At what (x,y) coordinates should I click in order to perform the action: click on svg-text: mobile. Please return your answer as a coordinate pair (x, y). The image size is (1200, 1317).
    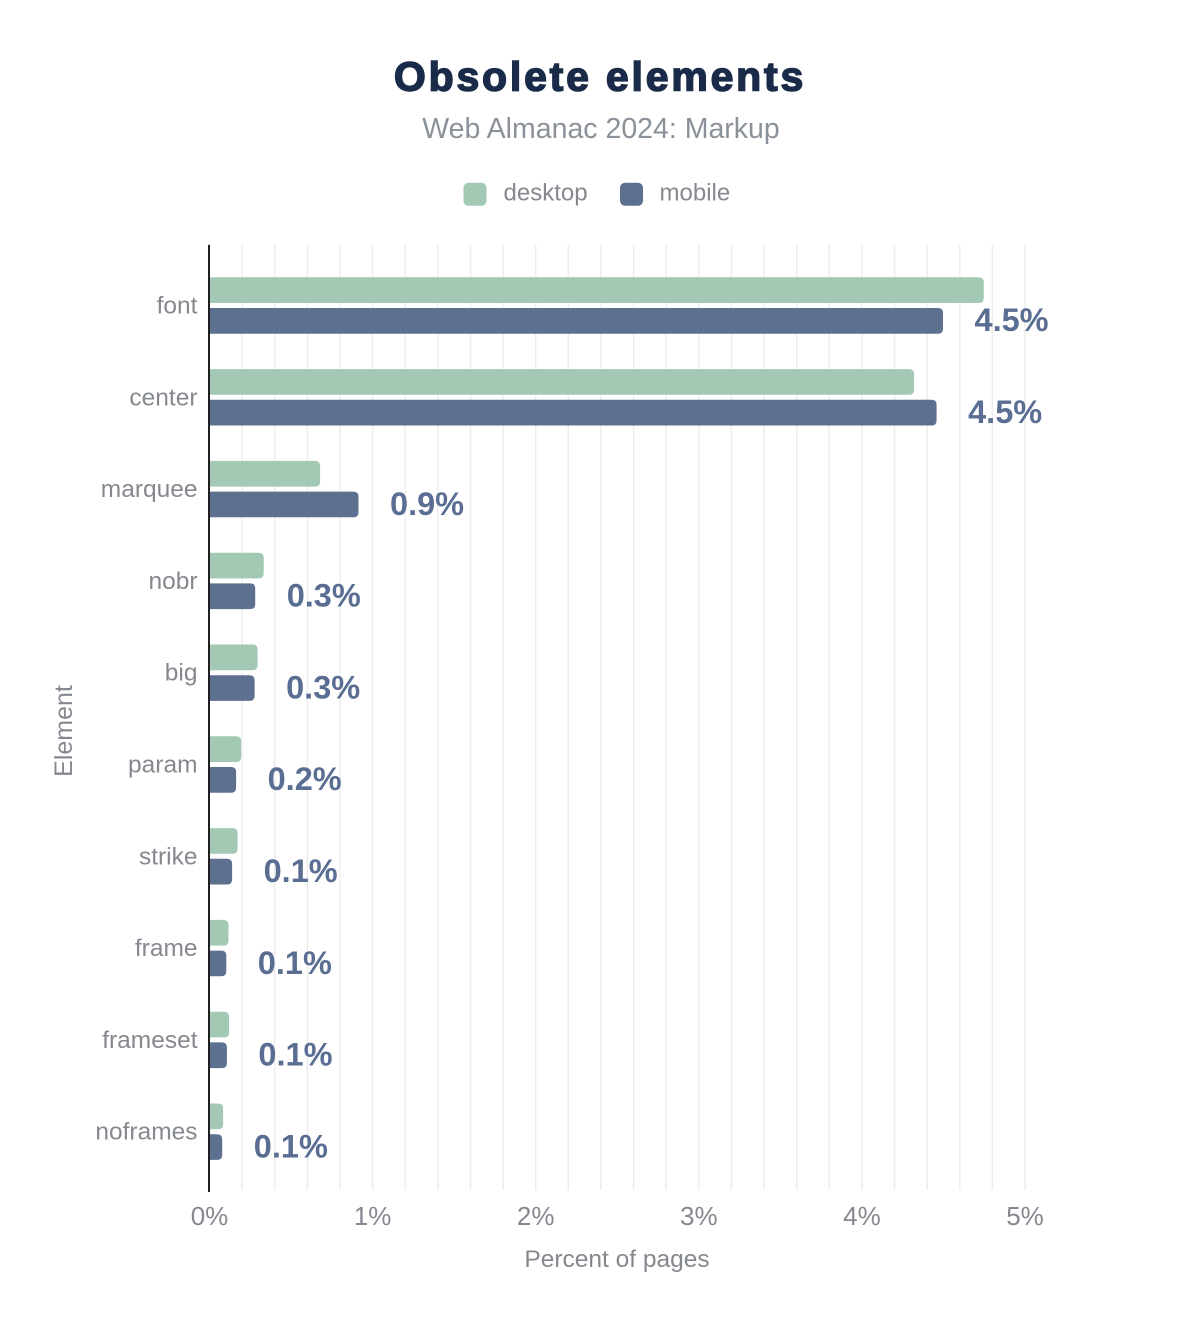
    Looking at the image, I should click on (695, 193).